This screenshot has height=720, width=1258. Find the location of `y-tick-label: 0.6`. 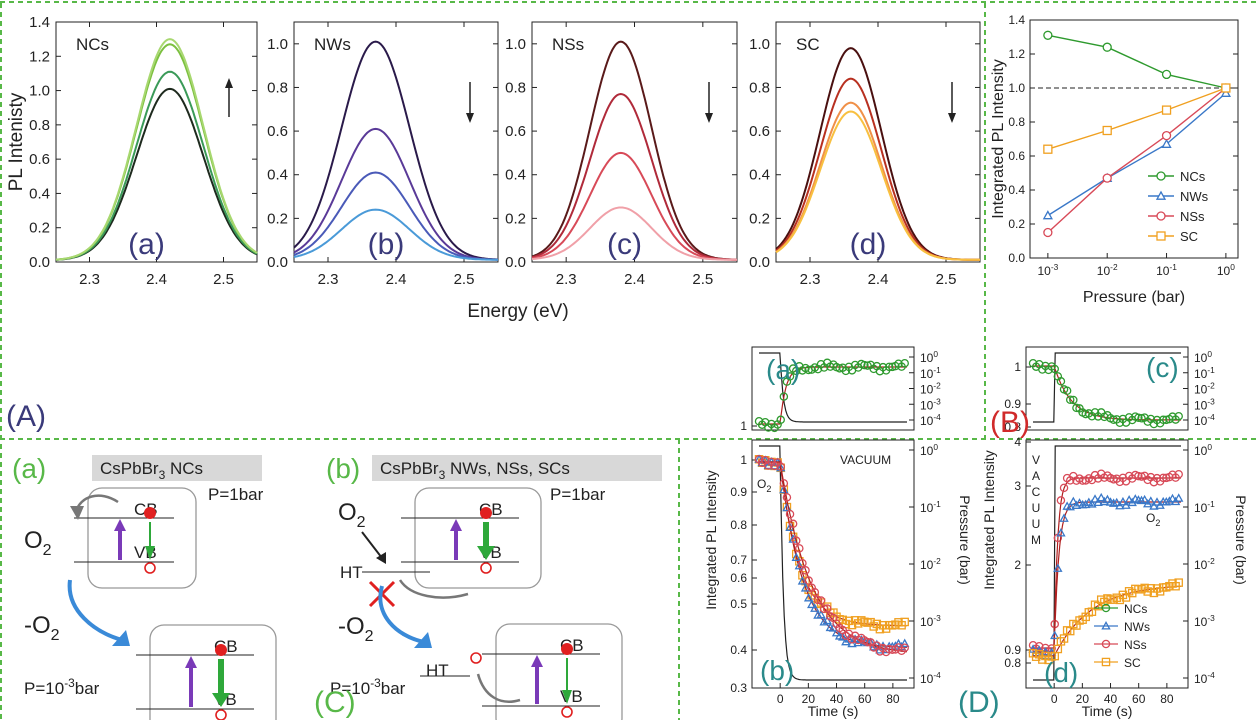

y-tick-label: 0.6 is located at coordinates (515, 131).